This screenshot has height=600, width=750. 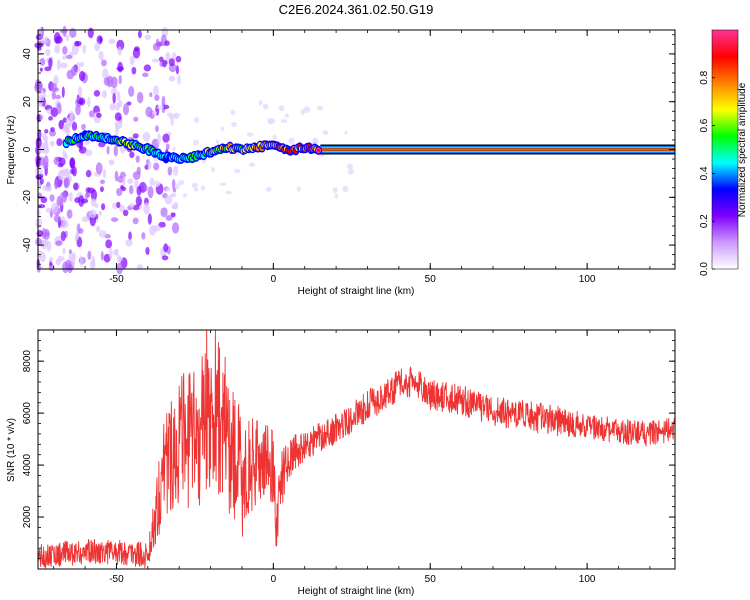 What do you see at coordinates (742, 149) in the screenshot?
I see `colorbar-label: Normalized spectral amplitude` at bounding box center [742, 149].